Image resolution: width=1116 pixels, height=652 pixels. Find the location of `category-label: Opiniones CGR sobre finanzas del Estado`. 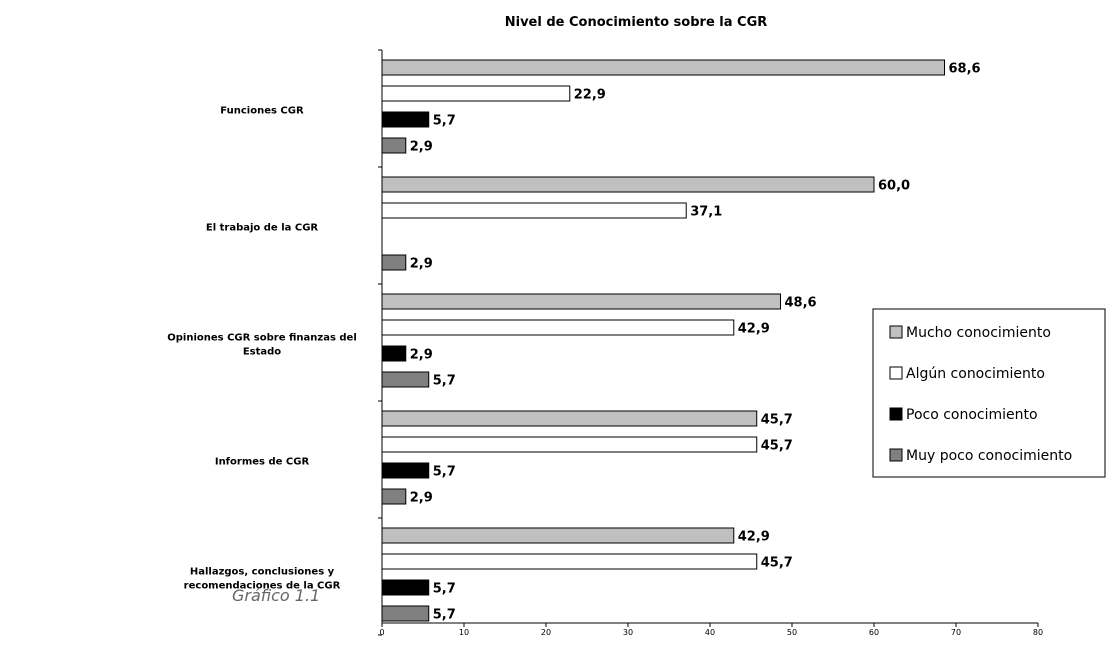

category-label: Opiniones CGR sobre finanzas del Estado is located at coordinates (262, 345).